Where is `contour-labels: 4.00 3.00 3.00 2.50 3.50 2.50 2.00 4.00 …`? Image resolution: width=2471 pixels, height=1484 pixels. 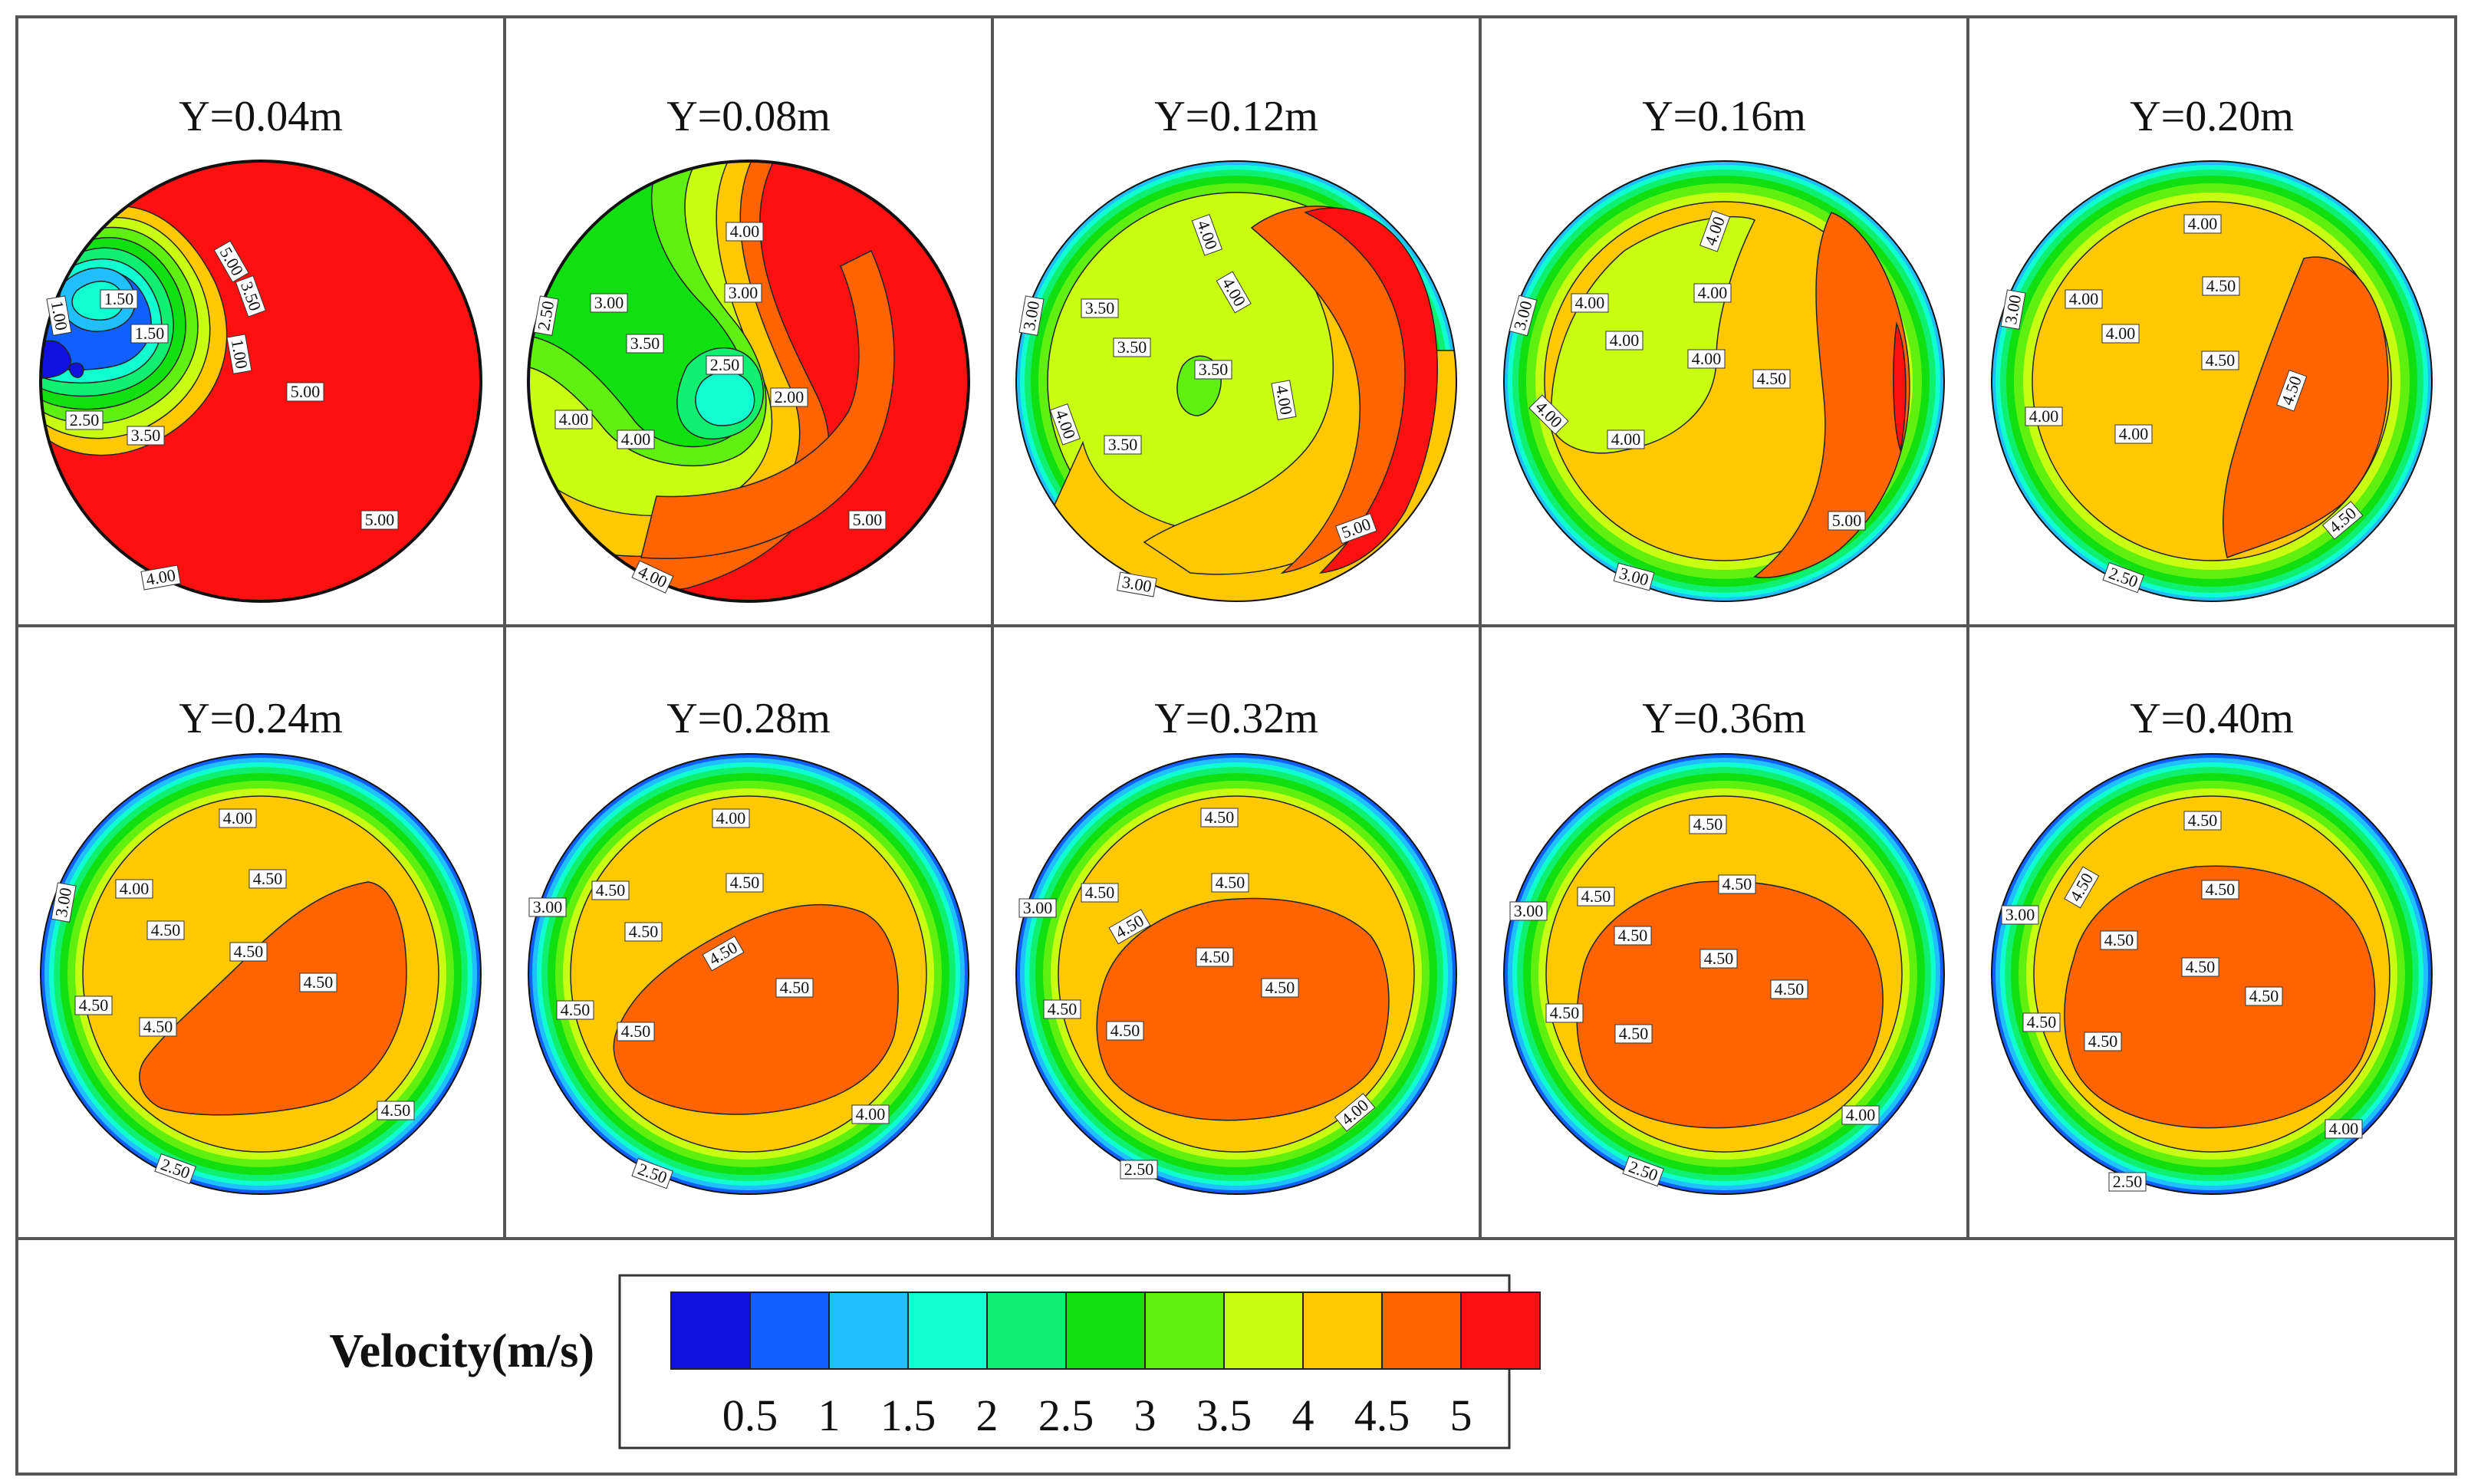
contour-labels: 4.00 3.00 3.00 2.50 3.50 2.50 2.00 4.00 … is located at coordinates (710, 408).